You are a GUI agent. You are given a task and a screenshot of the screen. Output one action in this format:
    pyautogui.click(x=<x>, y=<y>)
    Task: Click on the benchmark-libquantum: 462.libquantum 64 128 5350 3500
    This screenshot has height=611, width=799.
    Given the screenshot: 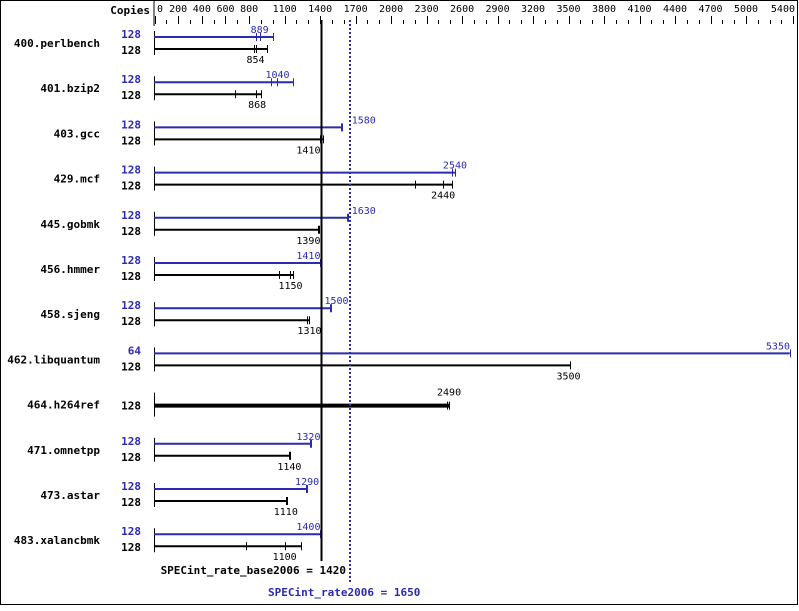 What is the action you would take?
    pyautogui.click(x=399, y=361)
    